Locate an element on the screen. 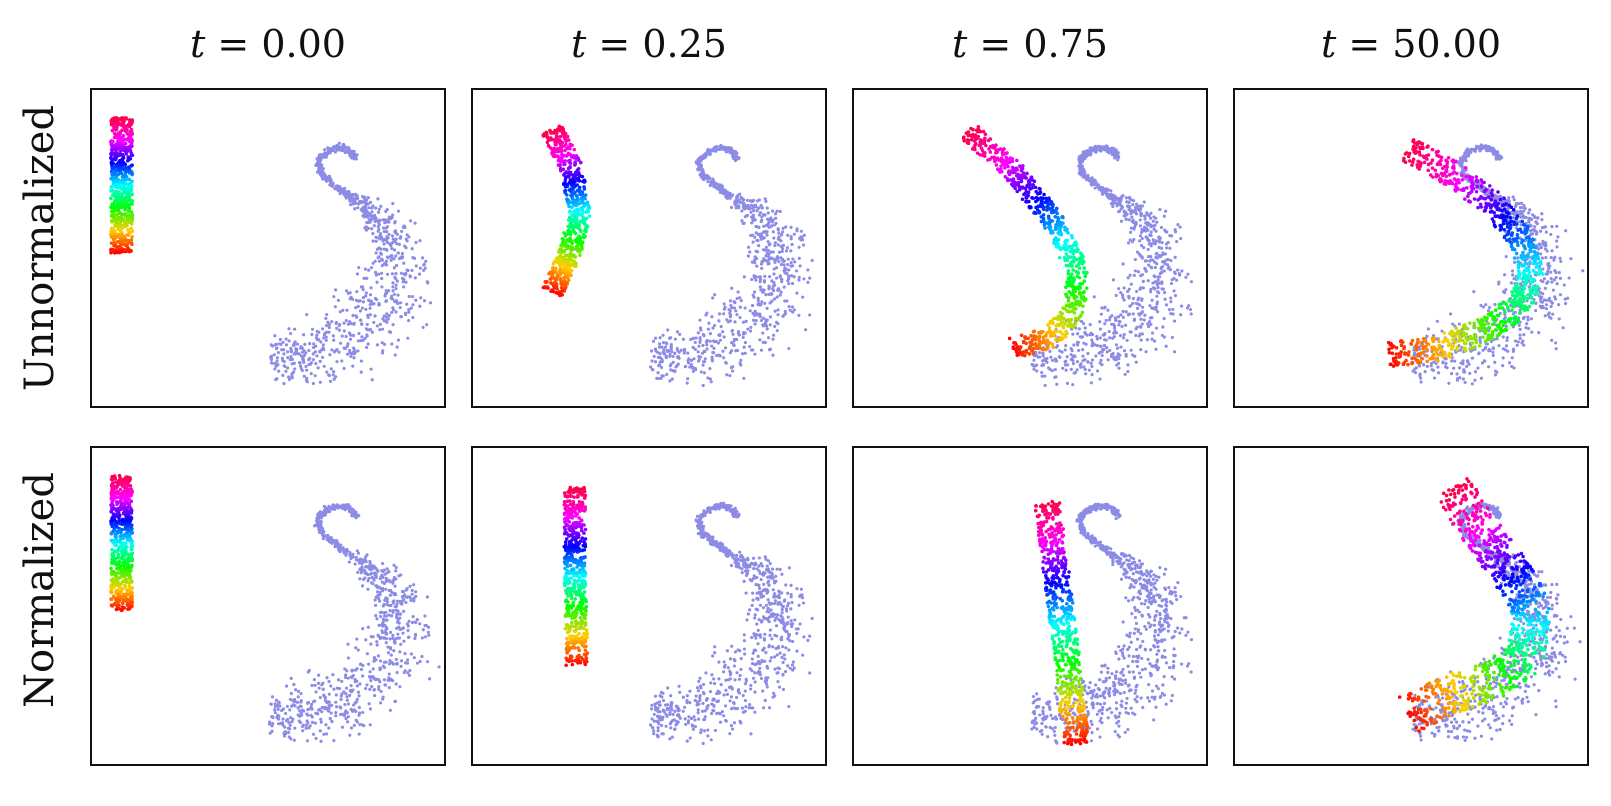 The height and width of the screenshot is (806, 1611). scatter-plot is located at coordinates (1485, 262).